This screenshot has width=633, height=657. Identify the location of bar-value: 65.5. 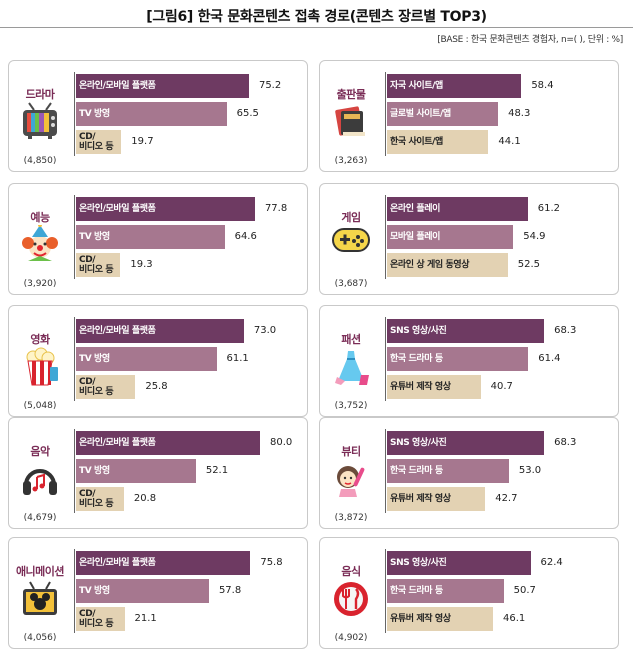
(247, 113).